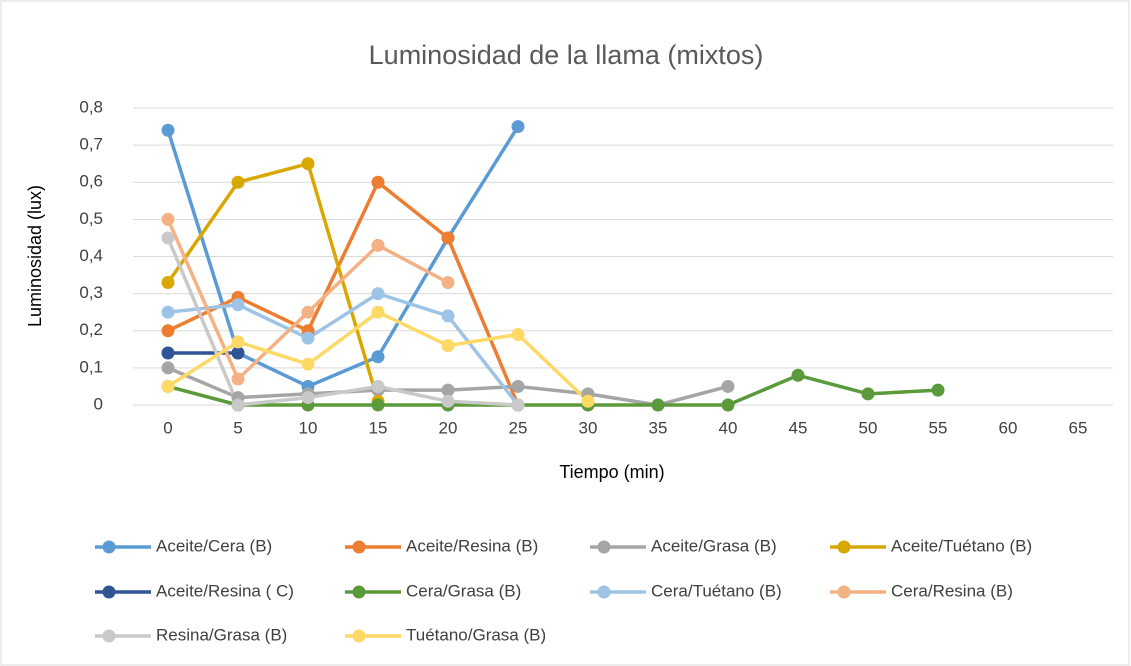 This screenshot has width=1131, height=666. I want to click on y-tick-label: 0,6, so click(91, 181).